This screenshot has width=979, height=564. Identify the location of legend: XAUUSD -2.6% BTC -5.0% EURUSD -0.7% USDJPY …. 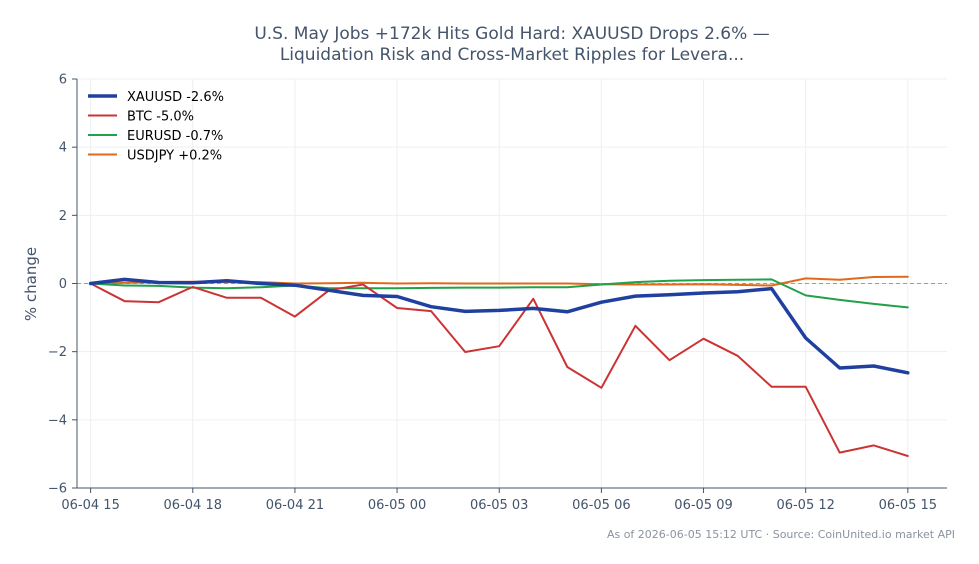
(156, 127).